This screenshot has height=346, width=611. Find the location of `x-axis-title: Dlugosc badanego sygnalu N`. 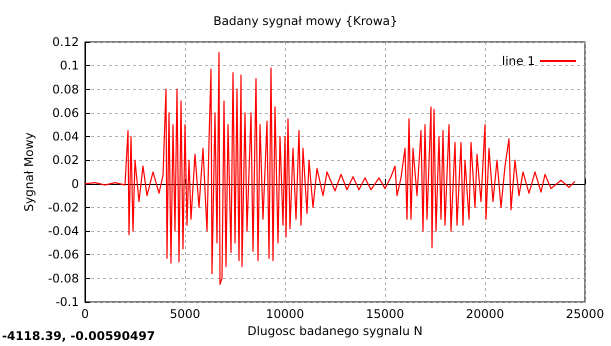

x-axis-title: Dlugosc badanego sygnalu N is located at coordinates (335, 331).